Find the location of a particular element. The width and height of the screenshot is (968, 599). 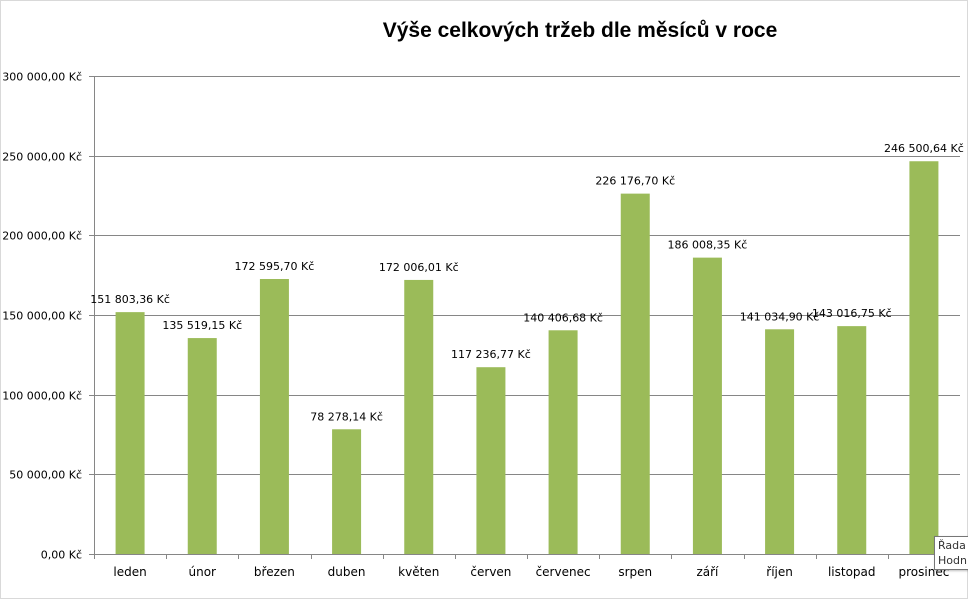

y-tick-label: 150 000,00 Kč is located at coordinates (42, 316).